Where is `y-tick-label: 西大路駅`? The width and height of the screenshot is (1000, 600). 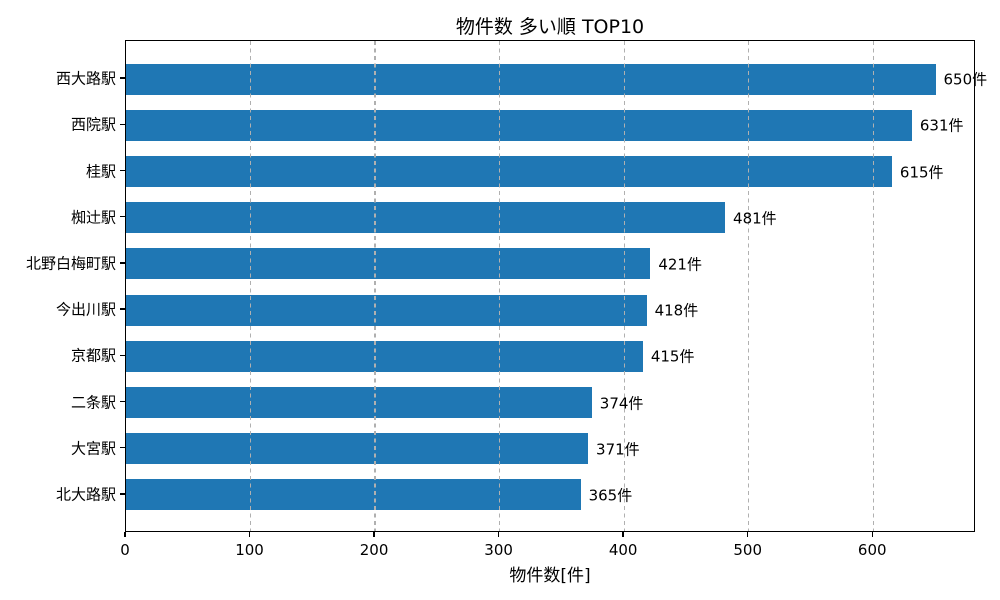 y-tick-label: 西大路駅 is located at coordinates (85, 78).